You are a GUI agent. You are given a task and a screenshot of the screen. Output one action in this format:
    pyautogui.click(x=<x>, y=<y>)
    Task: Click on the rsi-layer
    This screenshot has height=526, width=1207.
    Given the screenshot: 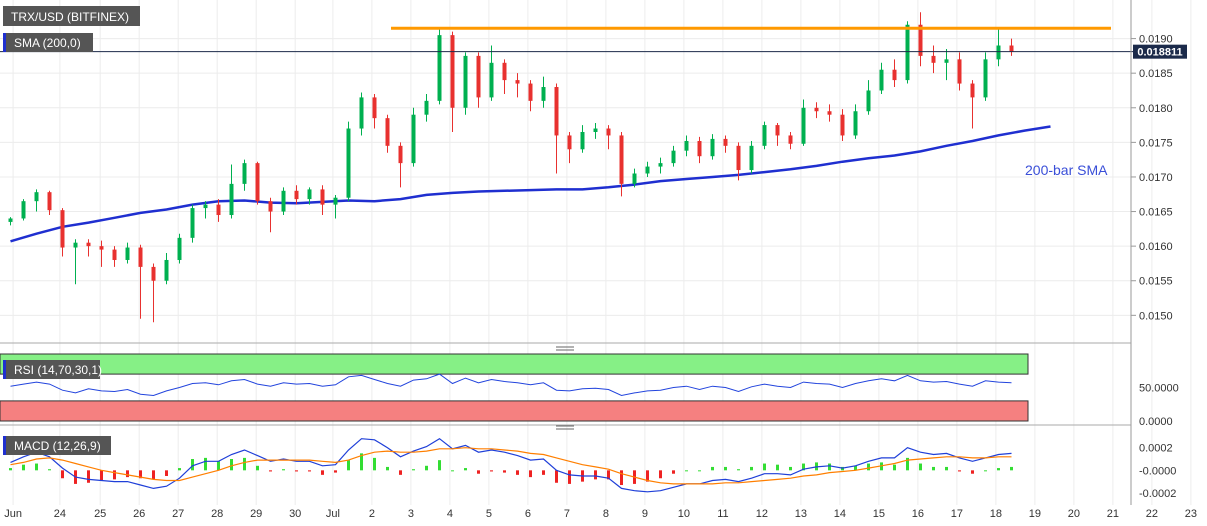 What is the action you would take?
    pyautogui.click(x=511, y=385)
    